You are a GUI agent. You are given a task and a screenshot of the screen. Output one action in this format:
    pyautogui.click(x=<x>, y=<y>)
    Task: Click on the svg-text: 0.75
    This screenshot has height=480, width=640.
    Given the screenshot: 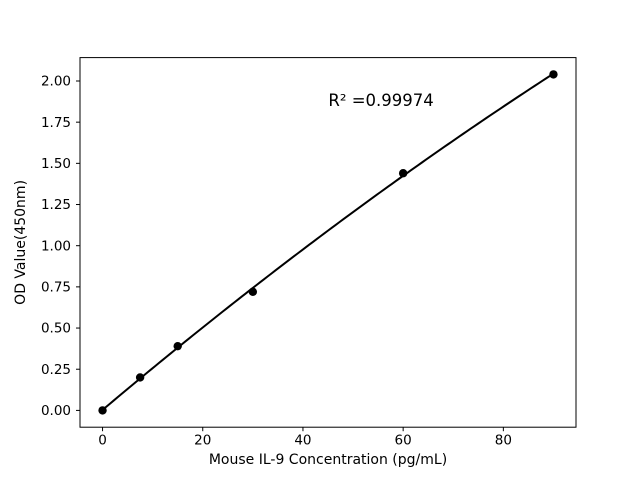 What is the action you would take?
    pyautogui.click(x=56, y=288)
    